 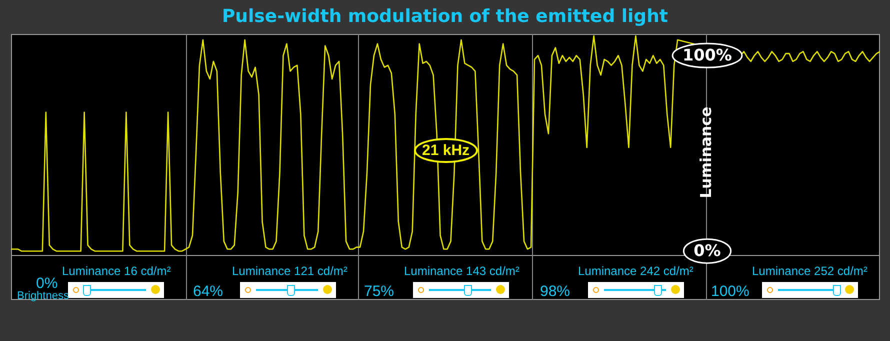 I want to click on text: Brightness, so click(x=43, y=296).